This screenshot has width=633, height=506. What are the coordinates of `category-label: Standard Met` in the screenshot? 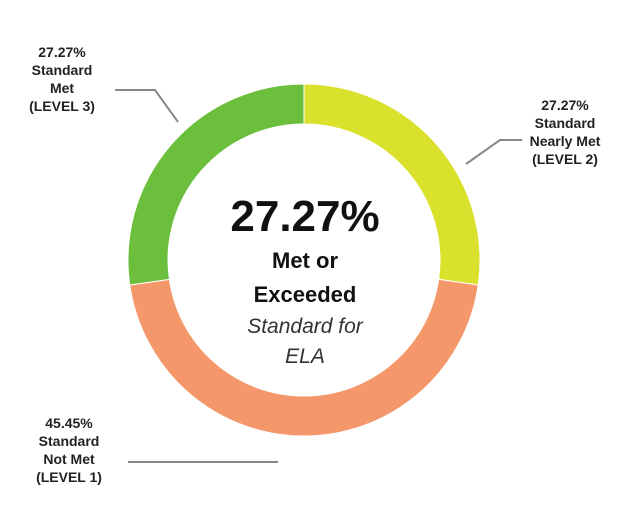 It's located at (62, 79).